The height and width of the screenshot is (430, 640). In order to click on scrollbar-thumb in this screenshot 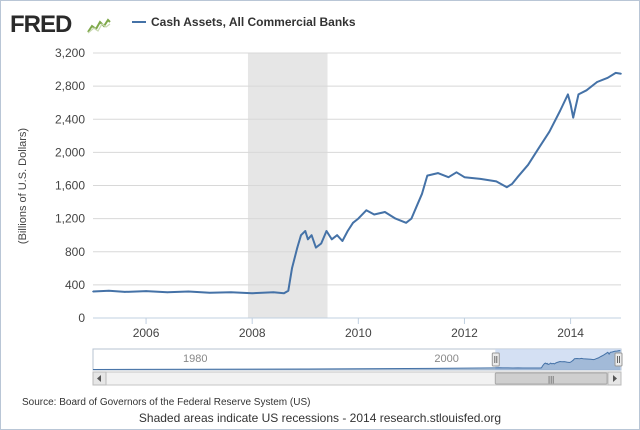, I will do `click(551, 378)`.